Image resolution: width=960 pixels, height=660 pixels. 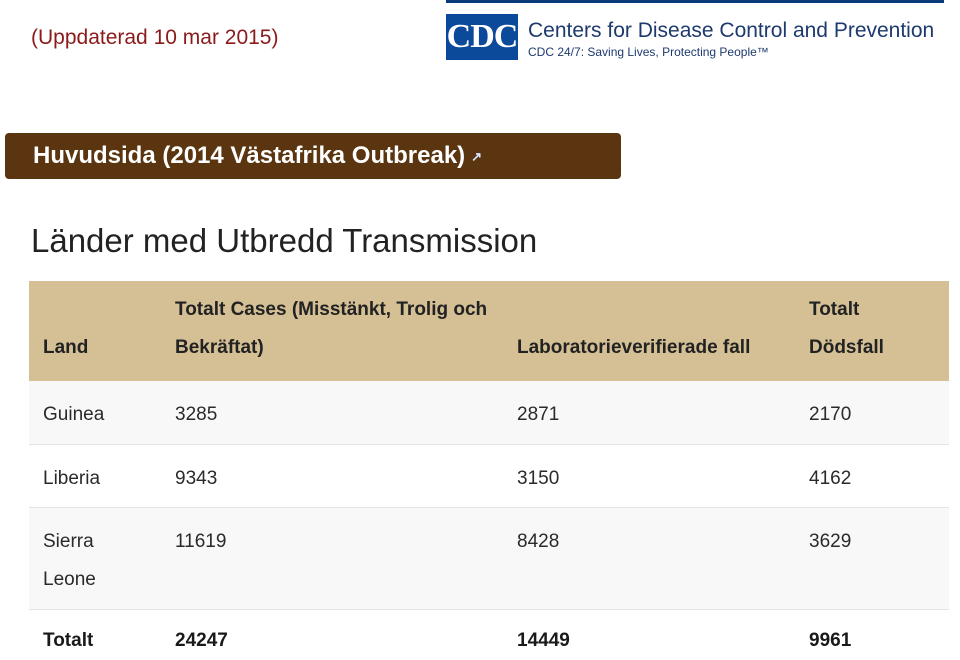 What do you see at coordinates (538, 414) in the screenshot?
I see `cell-lab-confirmed: 2871` at bounding box center [538, 414].